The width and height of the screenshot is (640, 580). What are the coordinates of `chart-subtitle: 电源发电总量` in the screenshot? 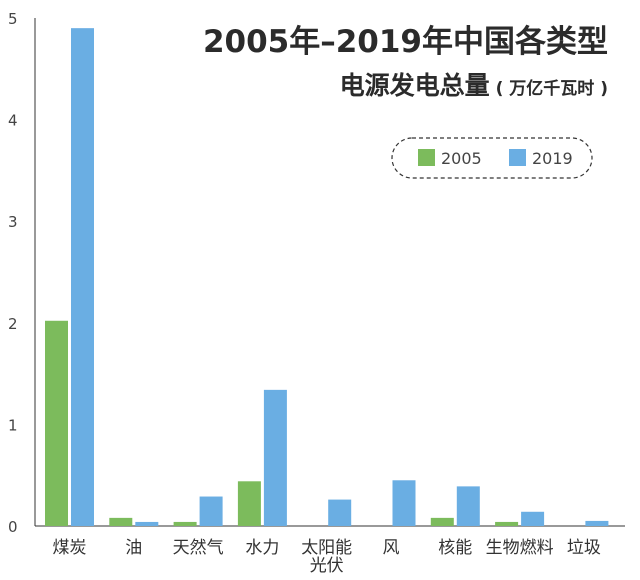 It's located at (415, 85).